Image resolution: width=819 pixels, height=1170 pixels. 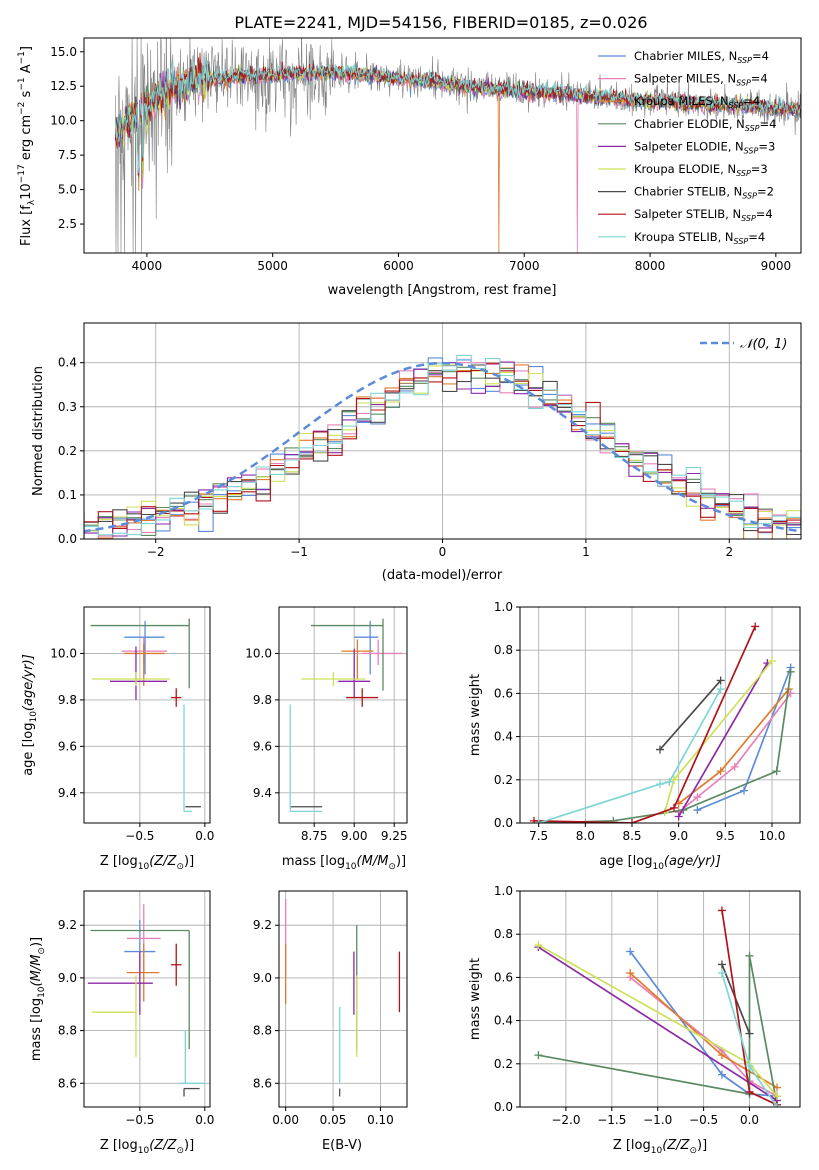 What do you see at coordinates (67, 1083) in the screenshot?
I see `y-tick-label: 8.6` at bounding box center [67, 1083].